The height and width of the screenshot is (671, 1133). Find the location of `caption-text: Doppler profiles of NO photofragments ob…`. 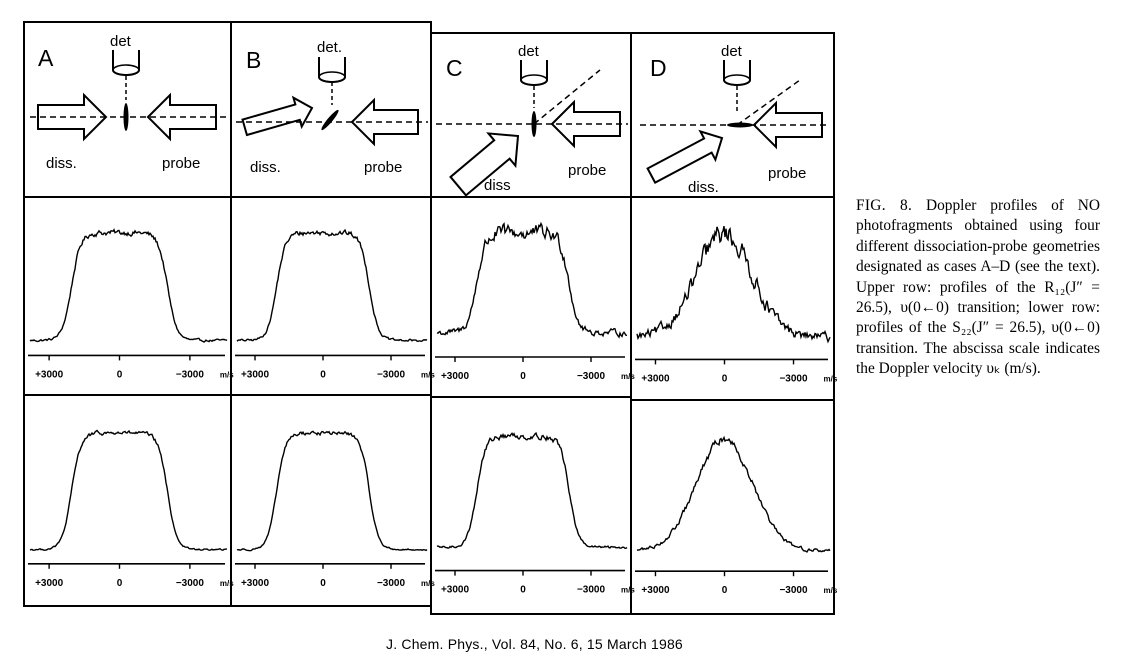

caption-text: Doppler profiles of NO photofragments ob… is located at coordinates (978, 287).